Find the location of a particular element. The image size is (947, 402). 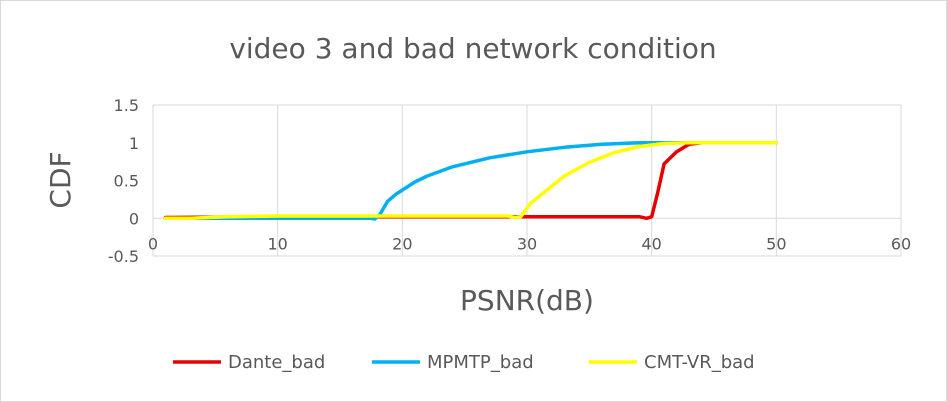

x-axis-ticks: 0 10 20 30 40 50 60 is located at coordinates (529, 243).